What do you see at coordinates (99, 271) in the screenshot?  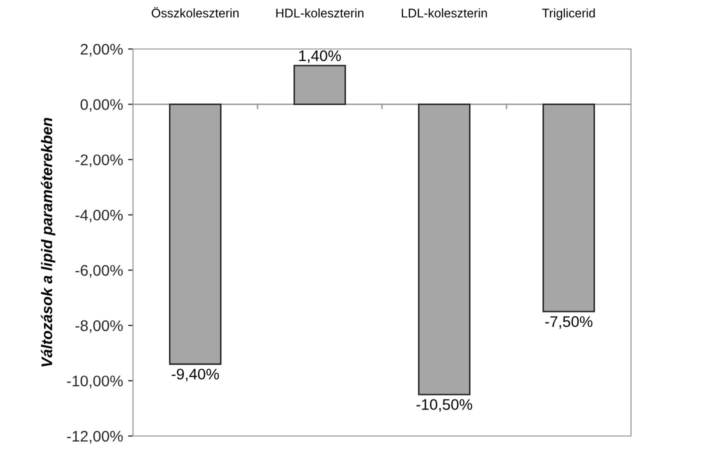 I see `y-tick-label: -6,00%` at bounding box center [99, 271].